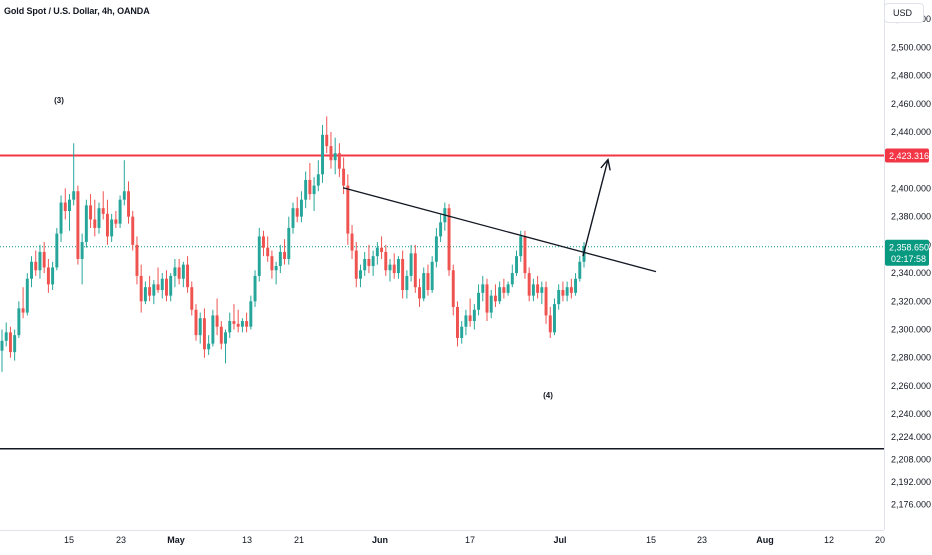  What do you see at coordinates (499, 230) in the screenshot?
I see `trendline` at bounding box center [499, 230].